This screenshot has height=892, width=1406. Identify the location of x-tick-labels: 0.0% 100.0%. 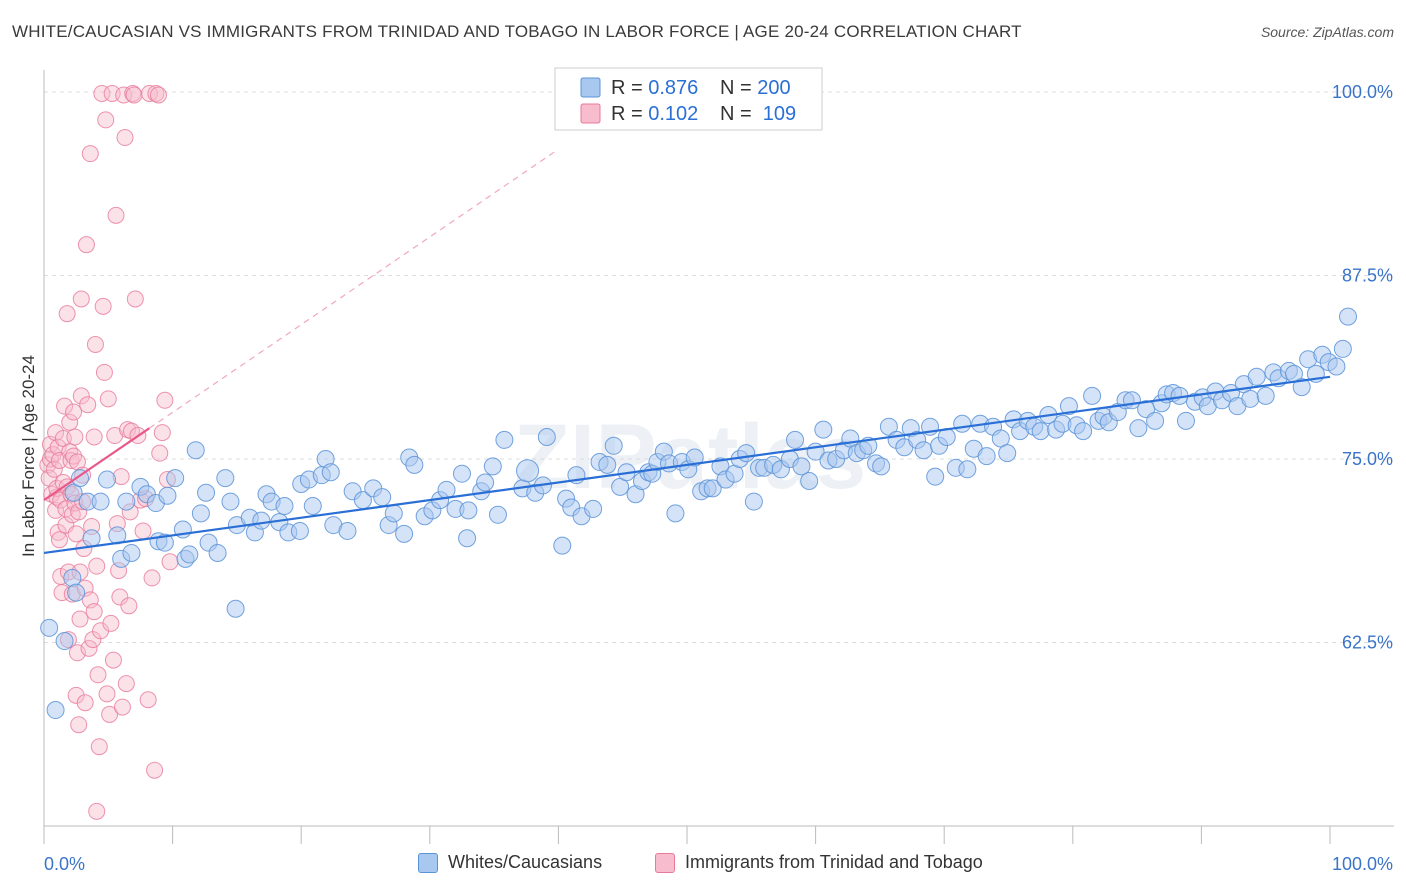
(718, 864).